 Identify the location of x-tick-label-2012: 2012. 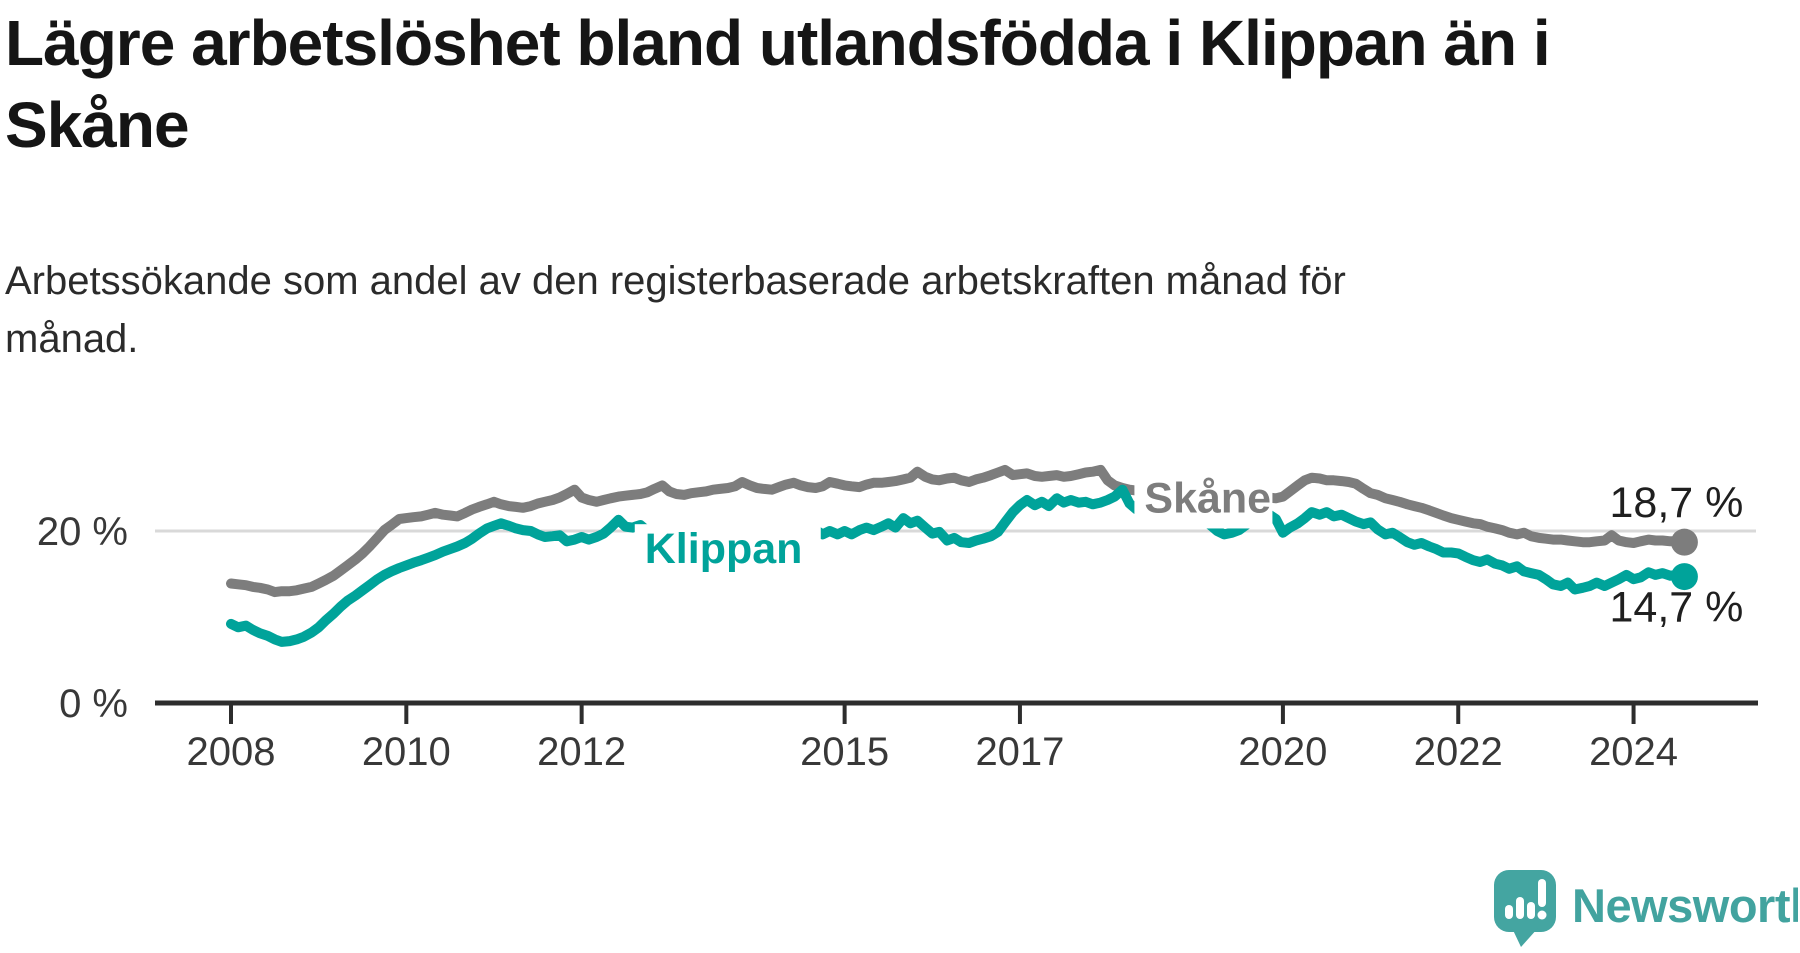
(581, 752).